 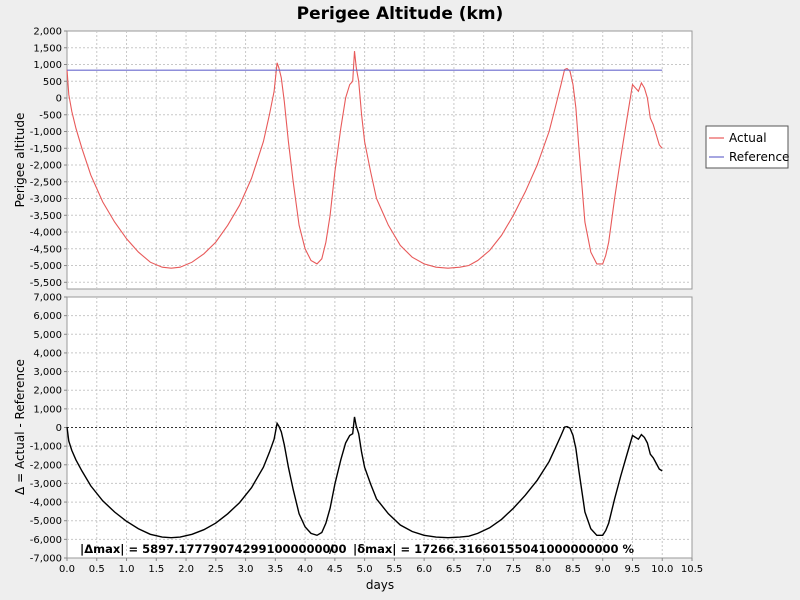 What do you see at coordinates (20, 427) in the screenshot?
I see `bottom-y-axis-title: Δ = Actual - Reference` at bounding box center [20, 427].